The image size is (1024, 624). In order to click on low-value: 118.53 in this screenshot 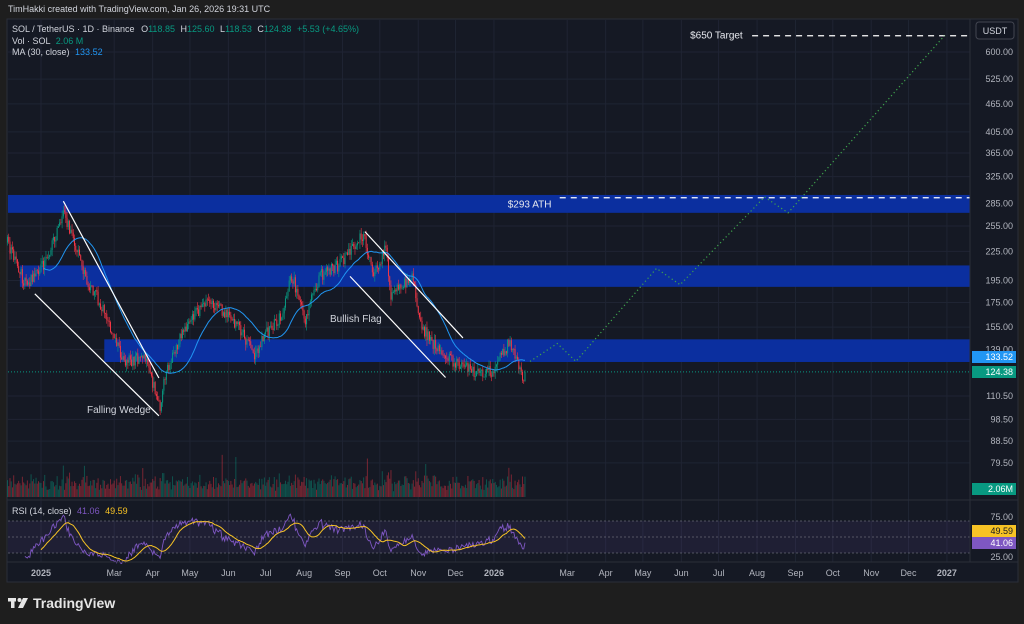, I will do `click(238, 29)`.